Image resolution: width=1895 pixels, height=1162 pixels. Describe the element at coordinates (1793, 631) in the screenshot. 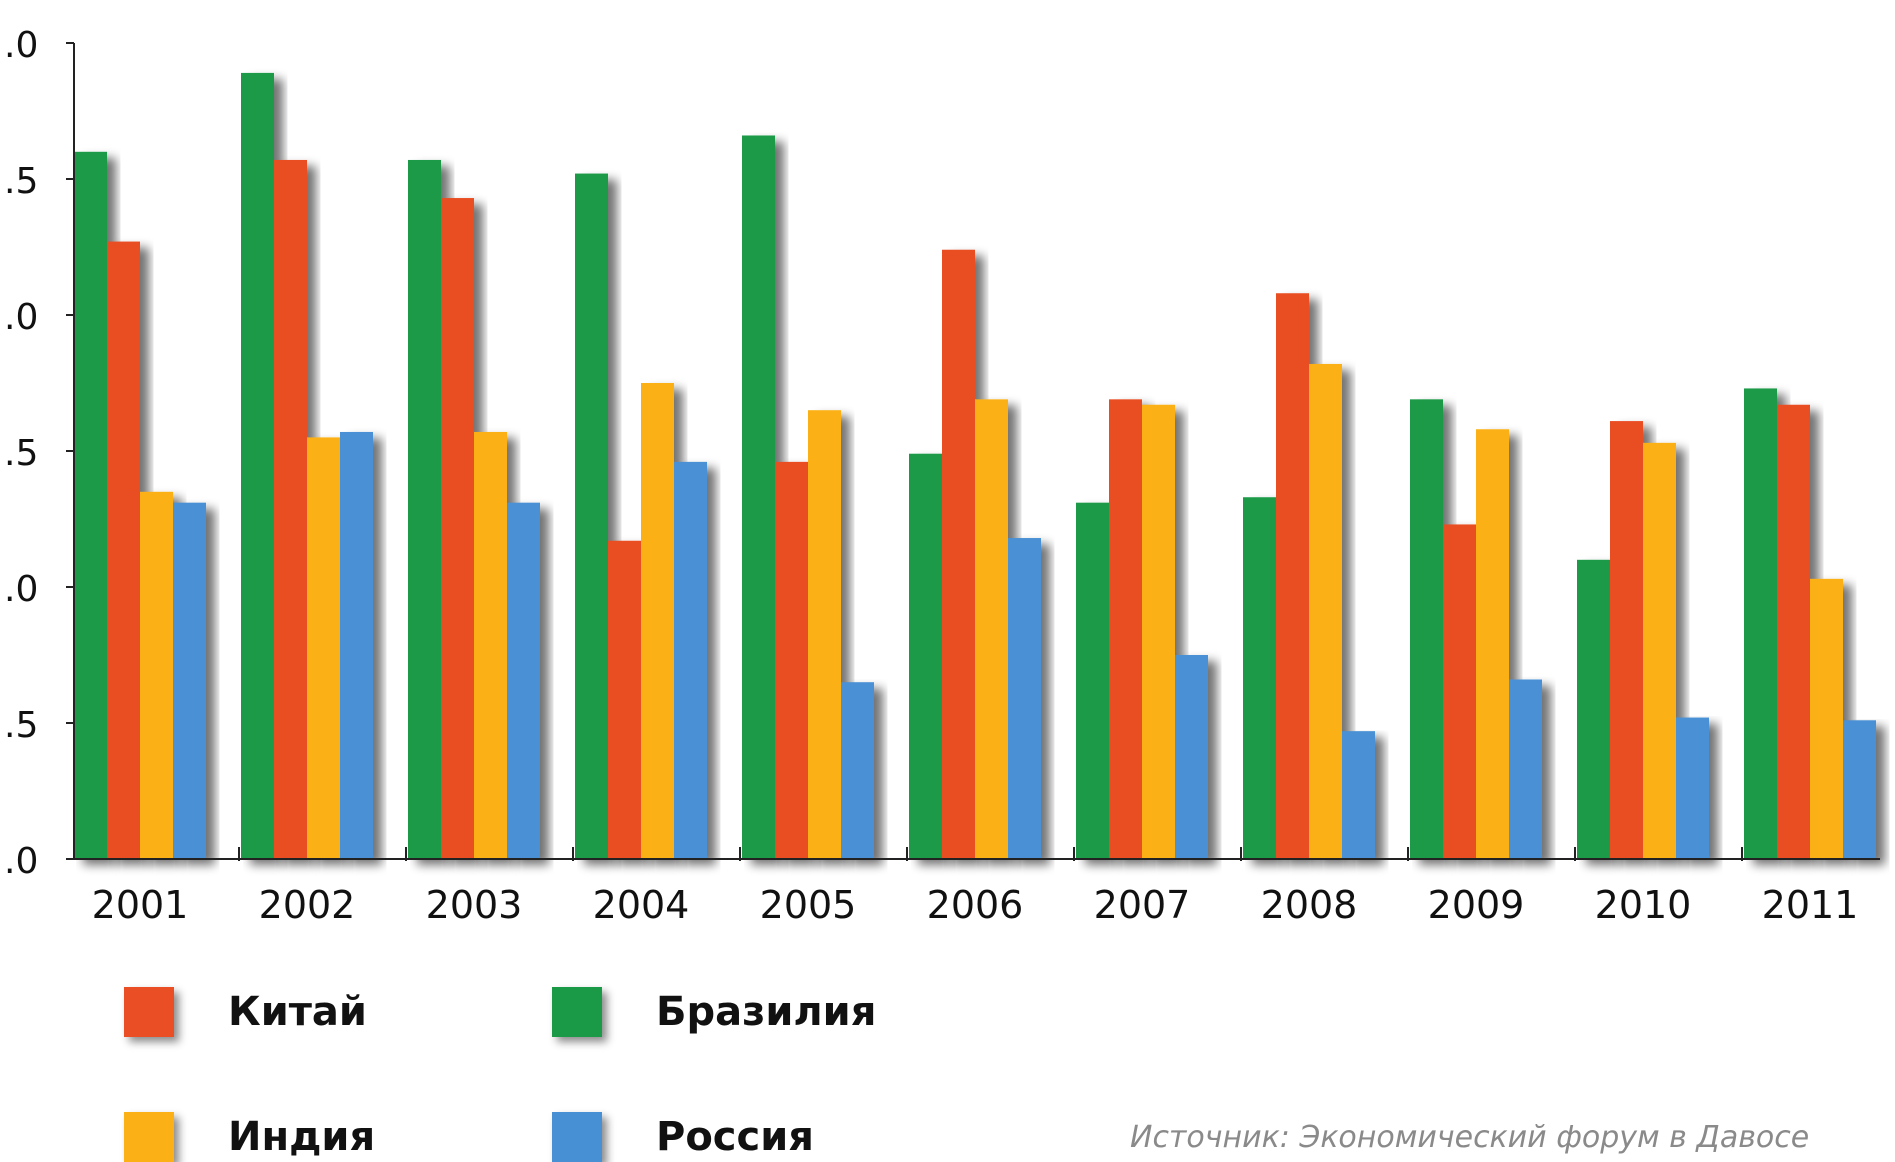

I see `bar-Китай-2011` at that location.